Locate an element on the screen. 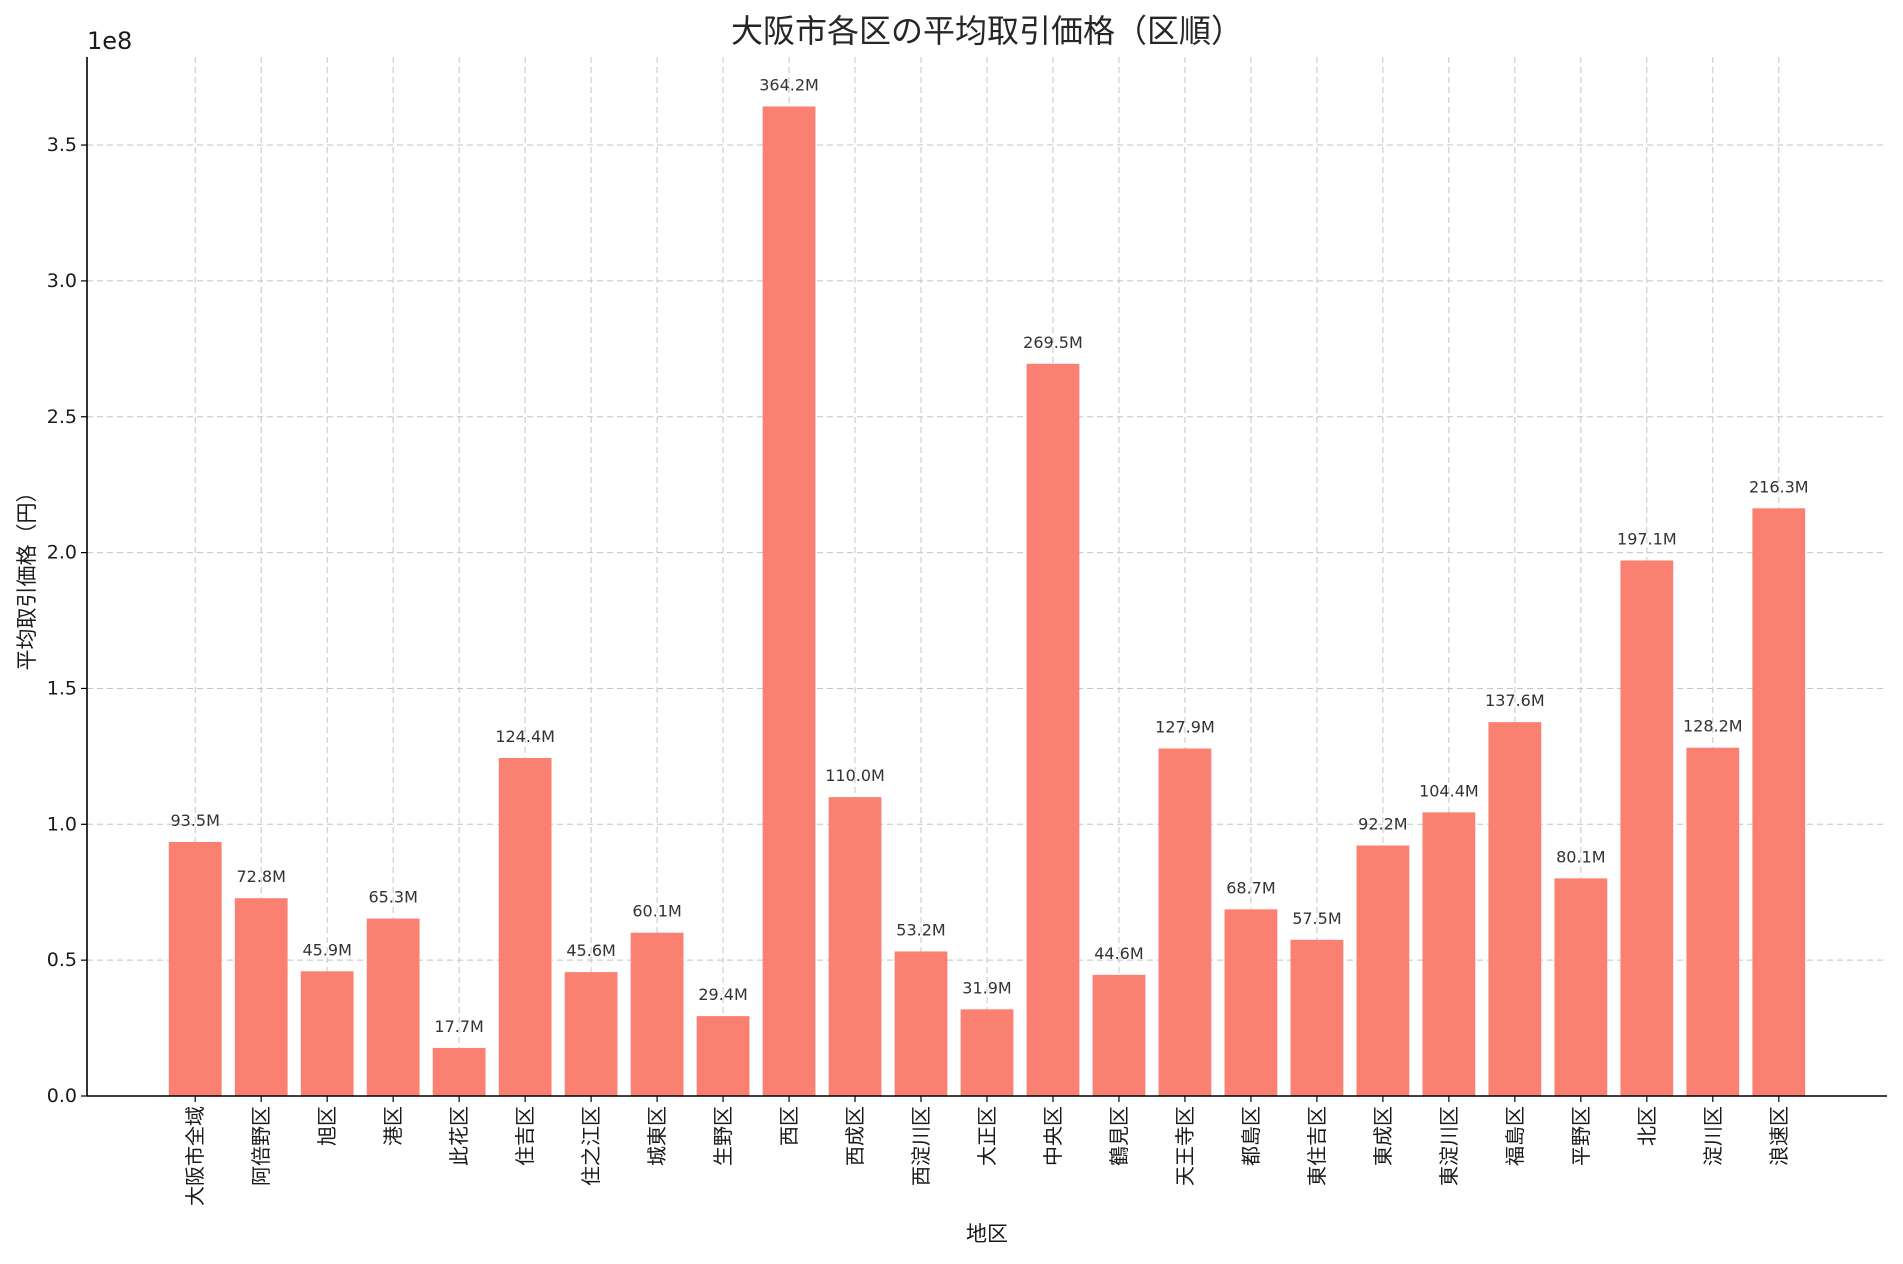  data-label-0: 93.5M is located at coordinates (194, 820).